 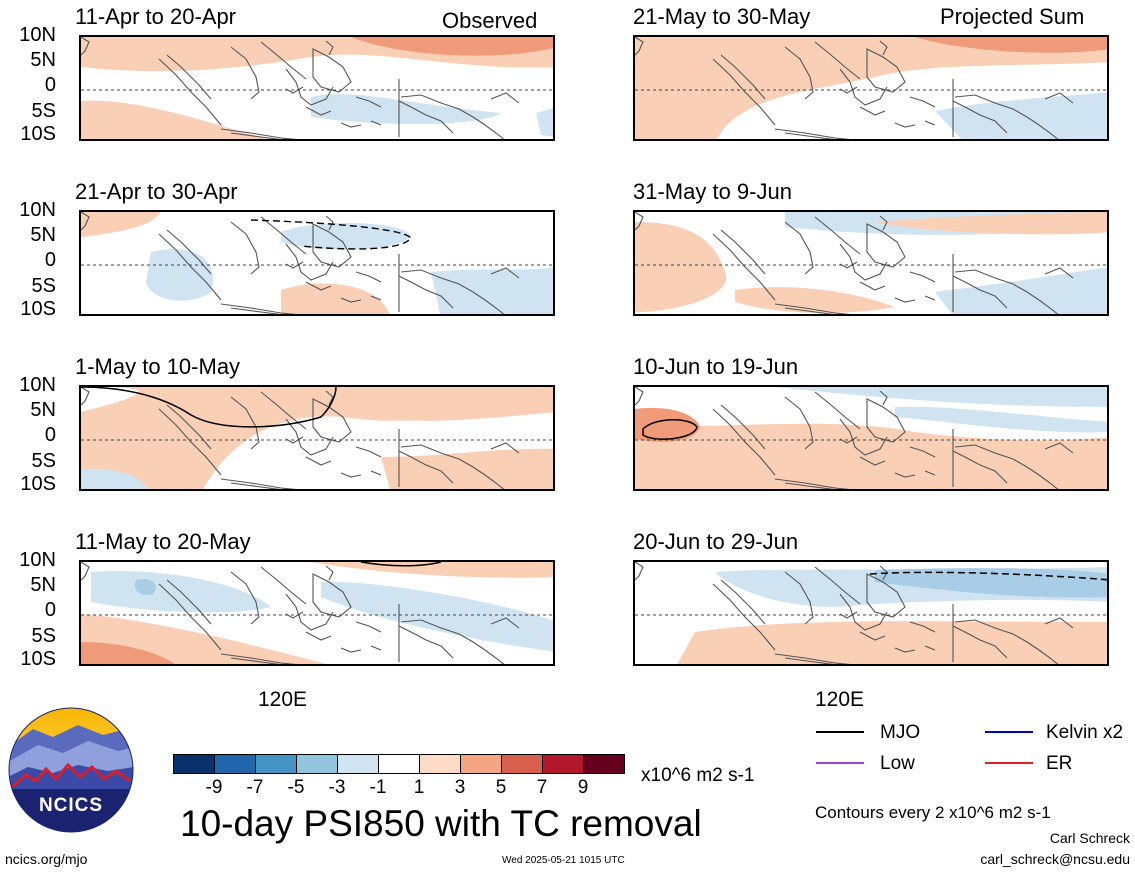 What do you see at coordinates (158, 366) in the screenshot?
I see `panel-title: 1-May to 10-May` at bounding box center [158, 366].